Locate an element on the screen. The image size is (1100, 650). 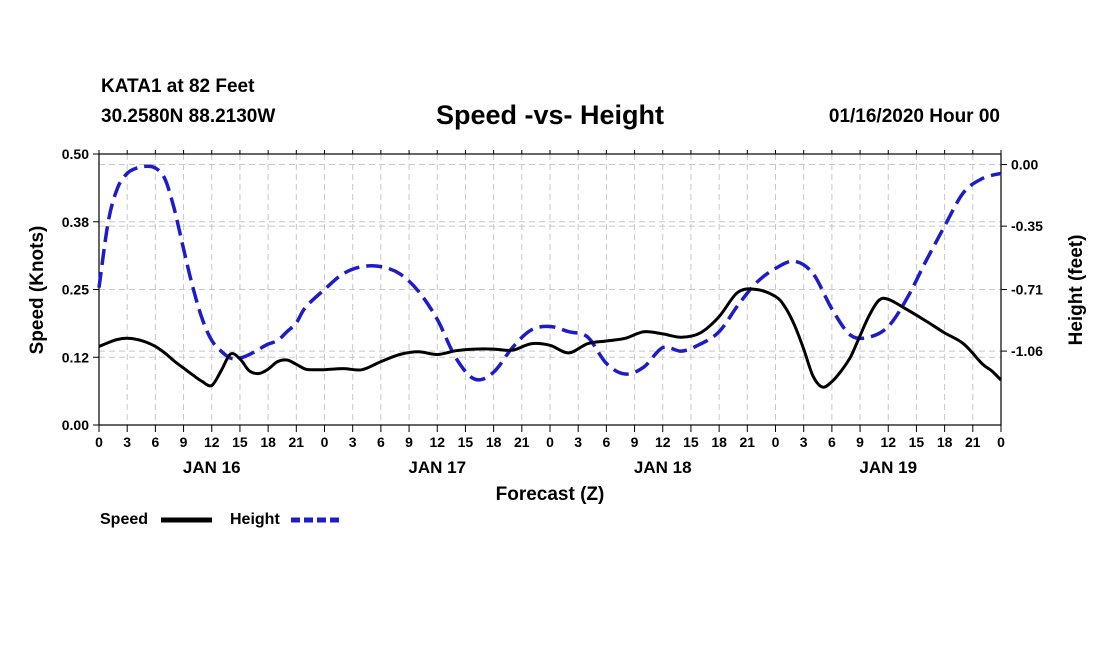
series-speed-line is located at coordinates (550, 338).